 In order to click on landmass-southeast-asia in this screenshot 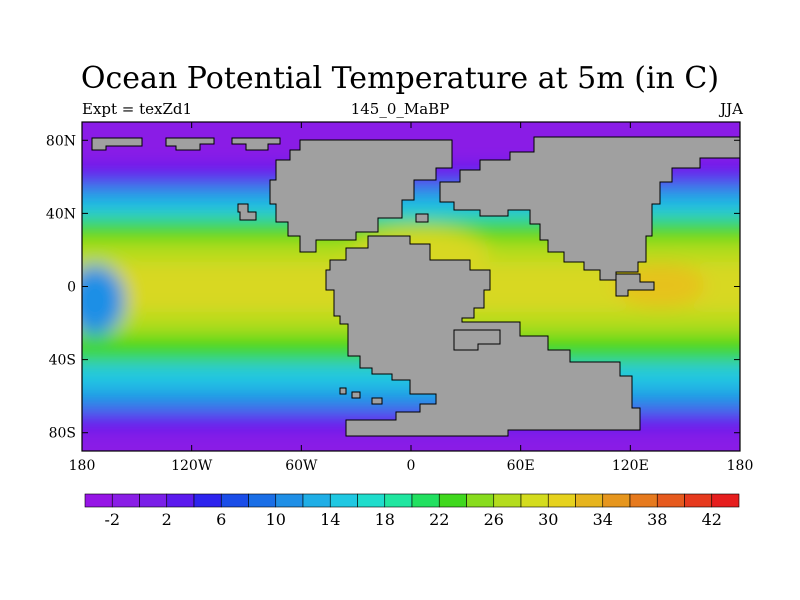, I will do `click(635, 285)`.